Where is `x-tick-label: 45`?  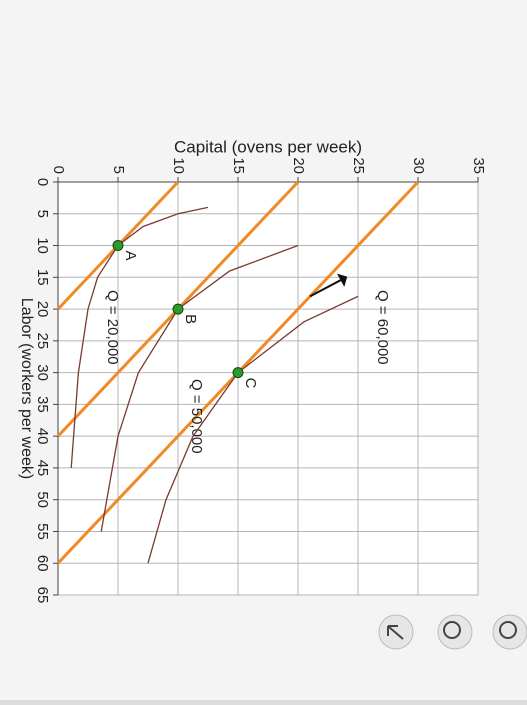
x-tick-label: 45 is located at coordinates (42, 468).